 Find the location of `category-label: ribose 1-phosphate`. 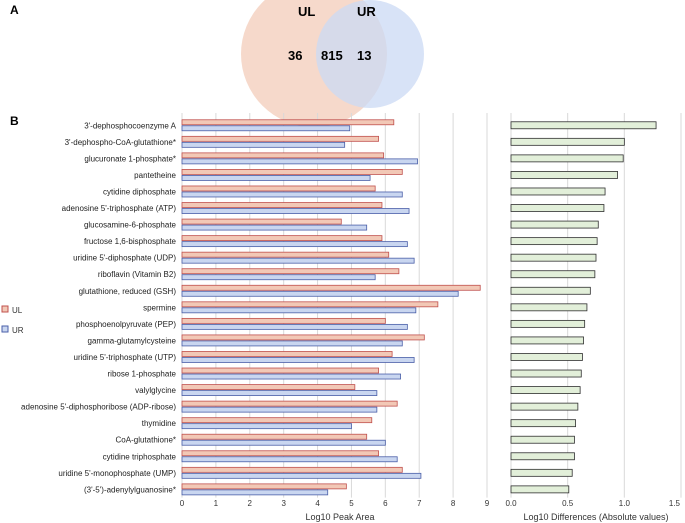

category-label: ribose 1-phosphate is located at coordinates (142, 374).